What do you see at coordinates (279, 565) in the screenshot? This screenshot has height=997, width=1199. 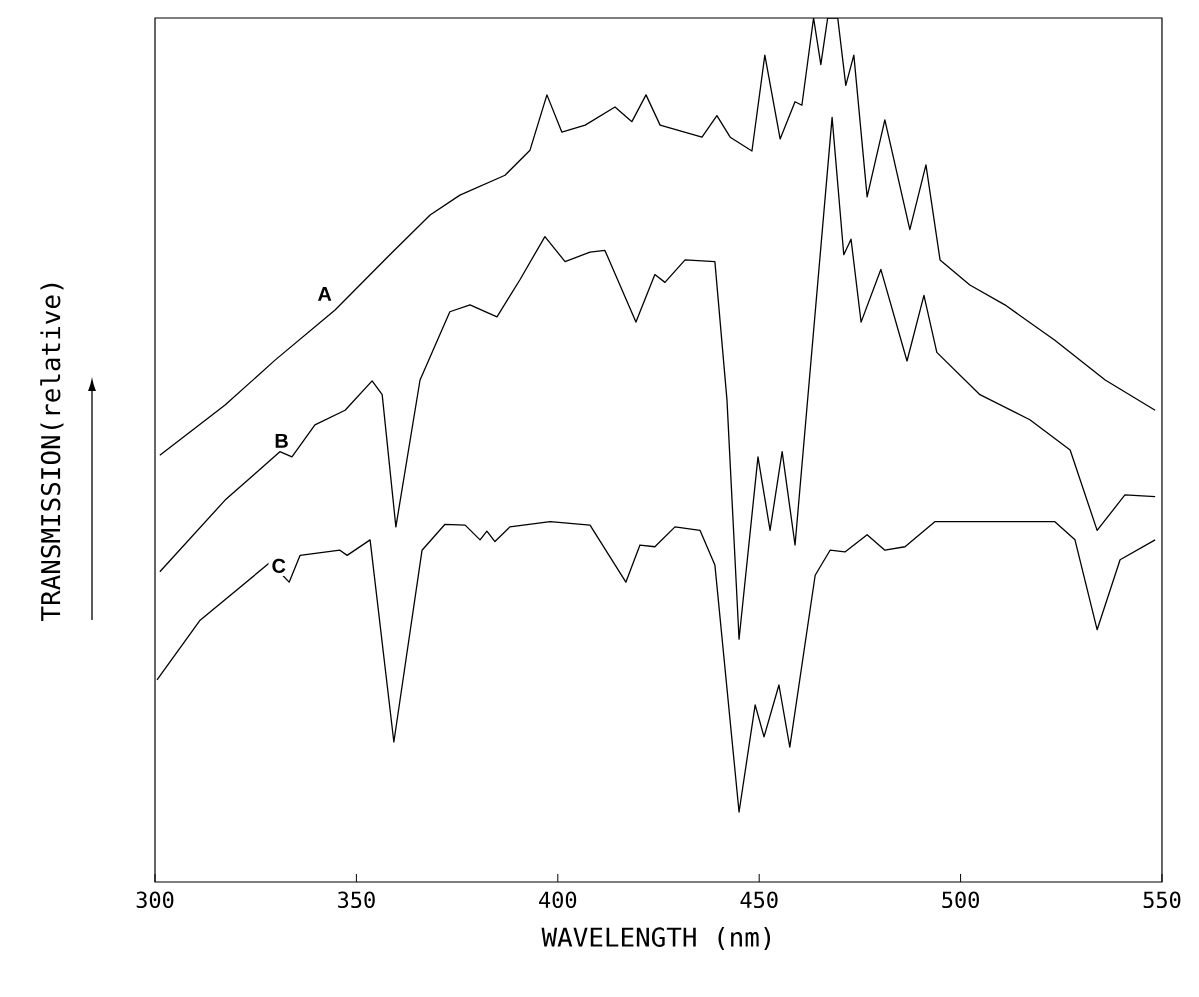 I see `series-label: C` at bounding box center [279, 565].